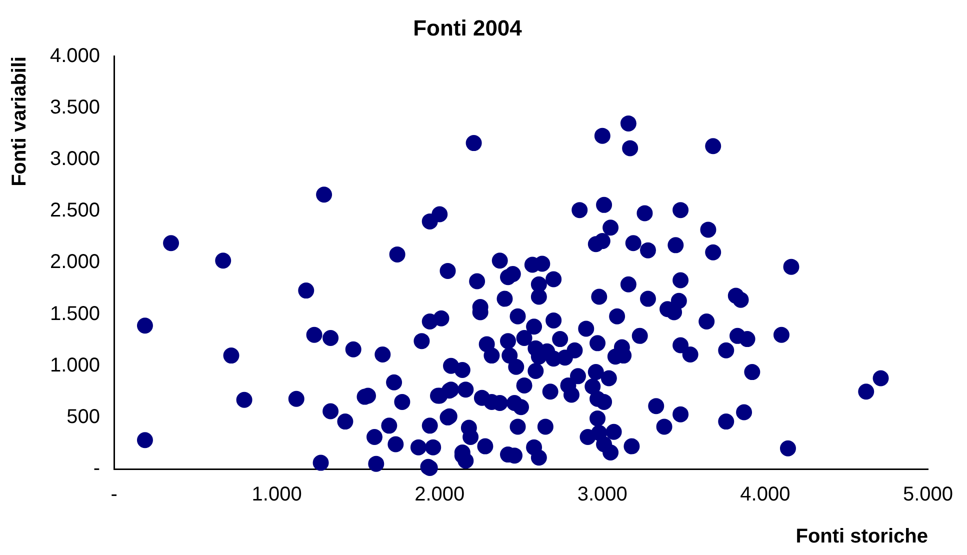 The width and height of the screenshot is (967, 555). What do you see at coordinates (75, 211) in the screenshot?
I see `y-tick-label: 2.500` at bounding box center [75, 211].